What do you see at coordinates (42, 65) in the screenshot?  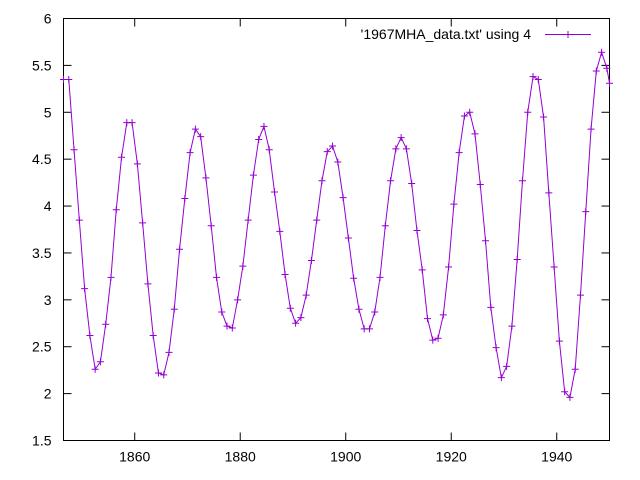 I see `y-tick-label: 5.5` at bounding box center [42, 65].